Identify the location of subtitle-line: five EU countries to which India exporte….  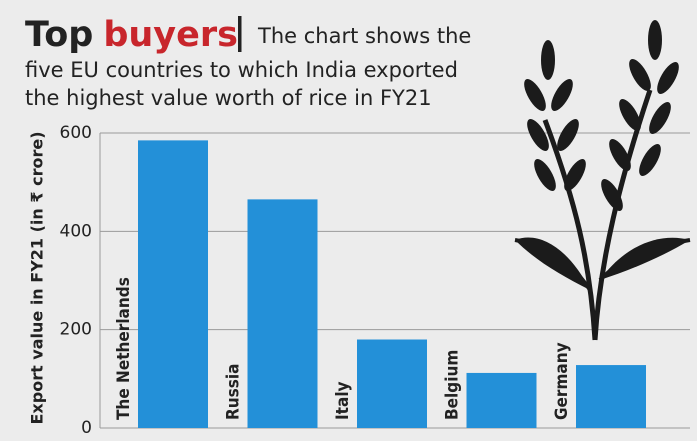
(241, 70).